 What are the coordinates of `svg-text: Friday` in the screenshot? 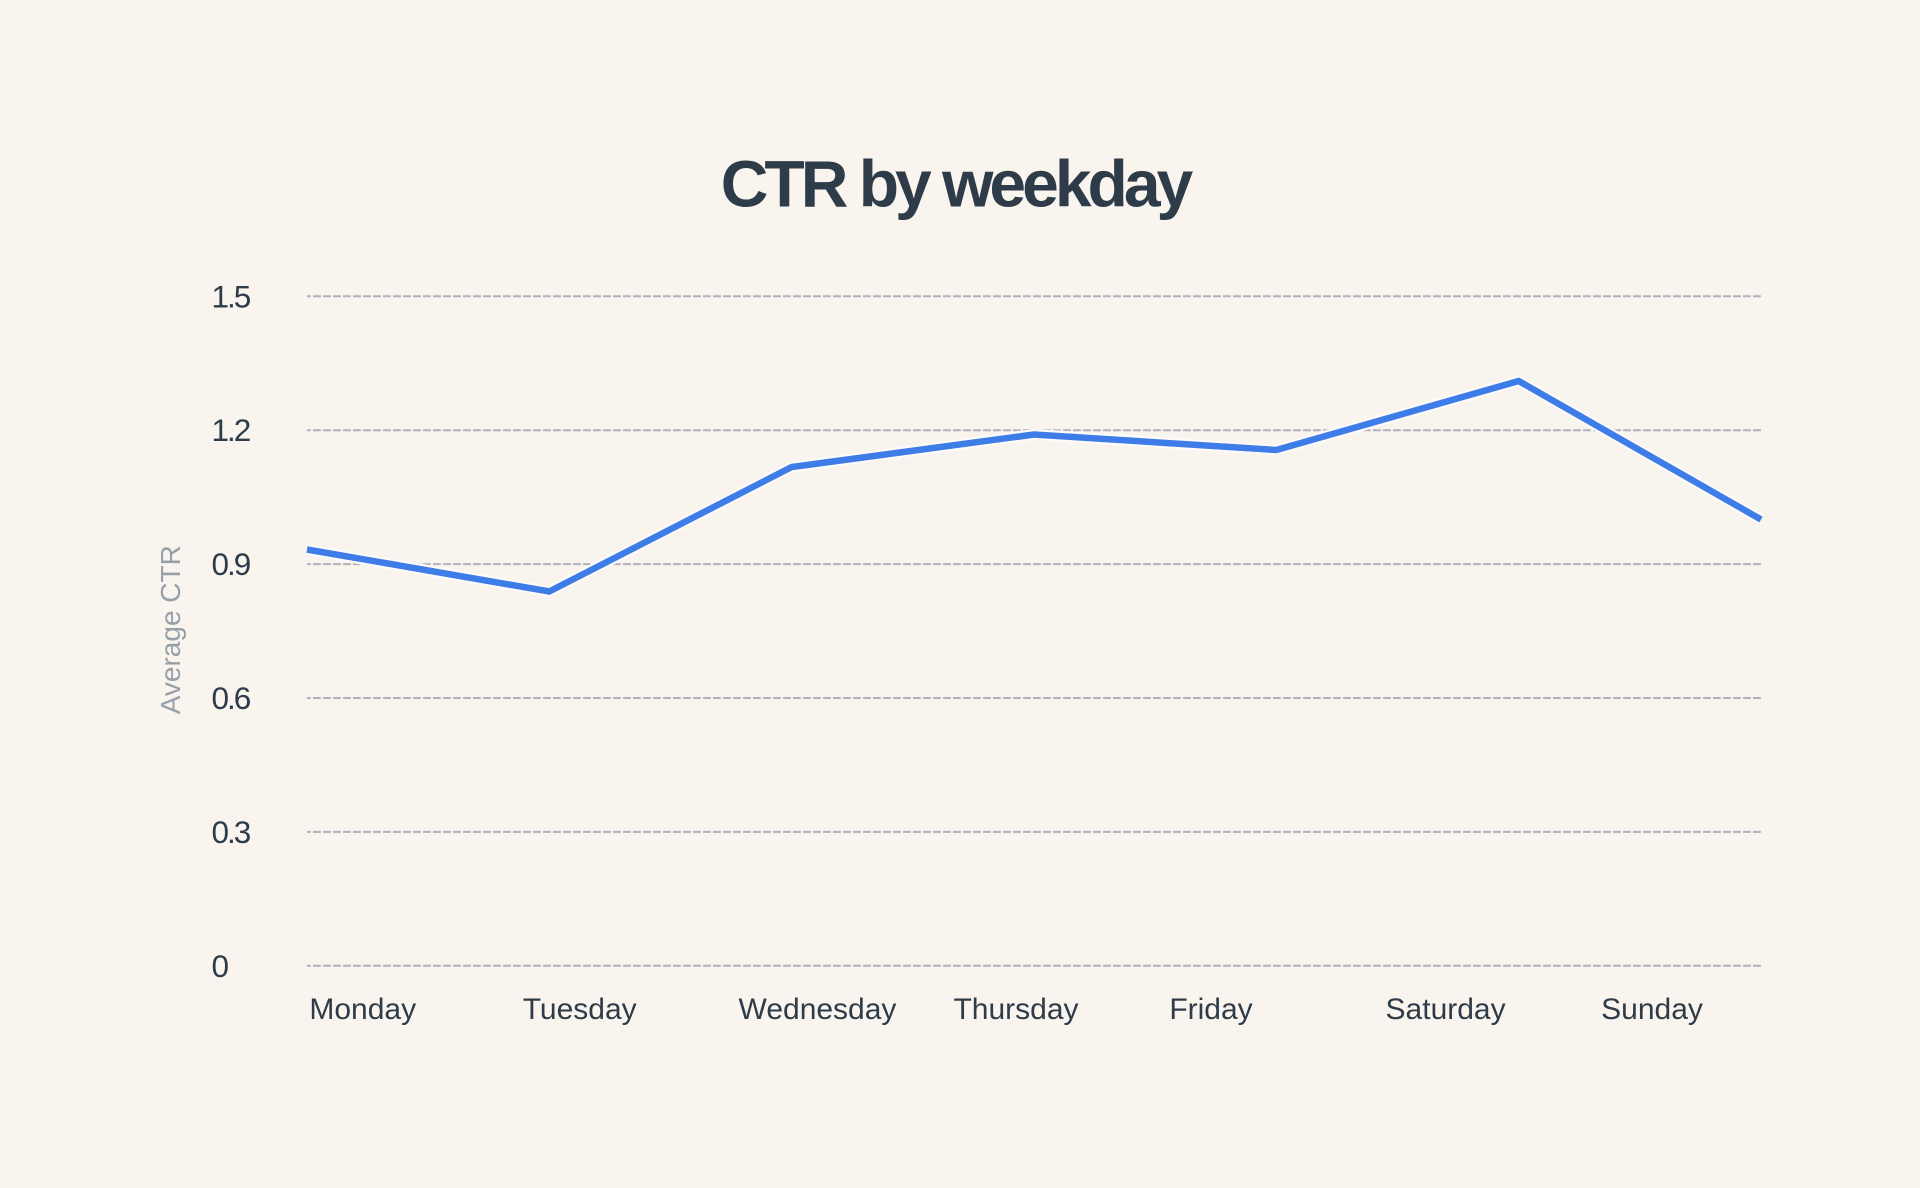 It's located at (1210, 1009).